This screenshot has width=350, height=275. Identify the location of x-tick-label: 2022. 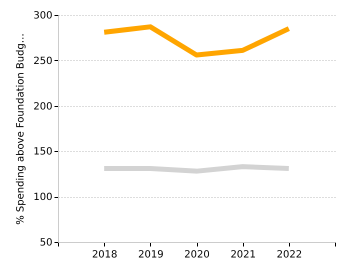
(289, 255).